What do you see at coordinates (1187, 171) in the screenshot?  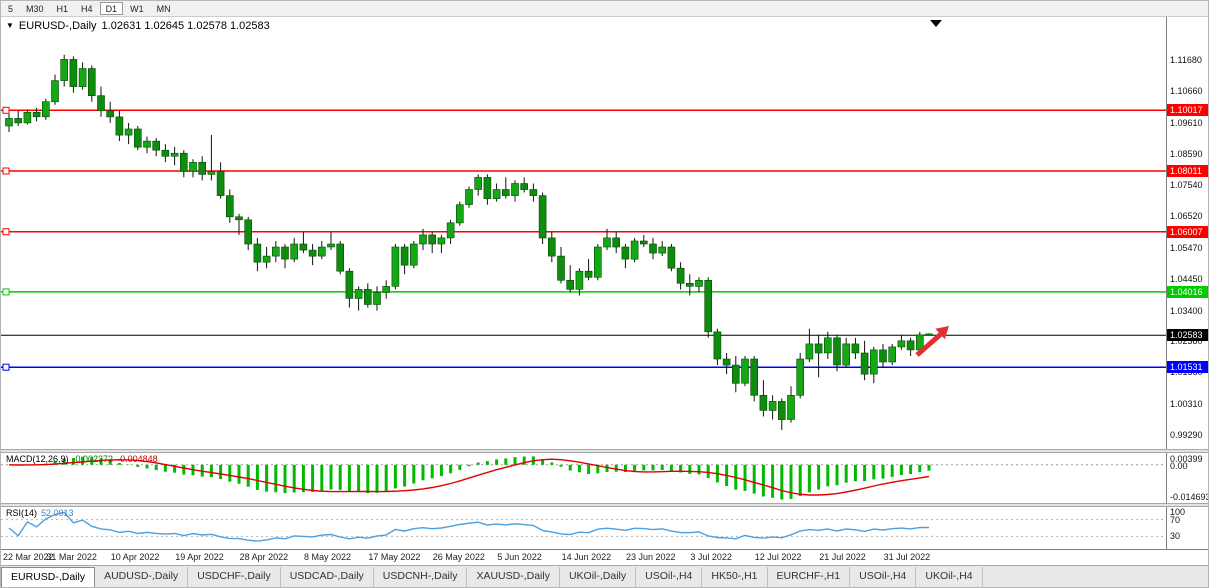 I see `hline-price-tag: 1.08011` at bounding box center [1187, 171].